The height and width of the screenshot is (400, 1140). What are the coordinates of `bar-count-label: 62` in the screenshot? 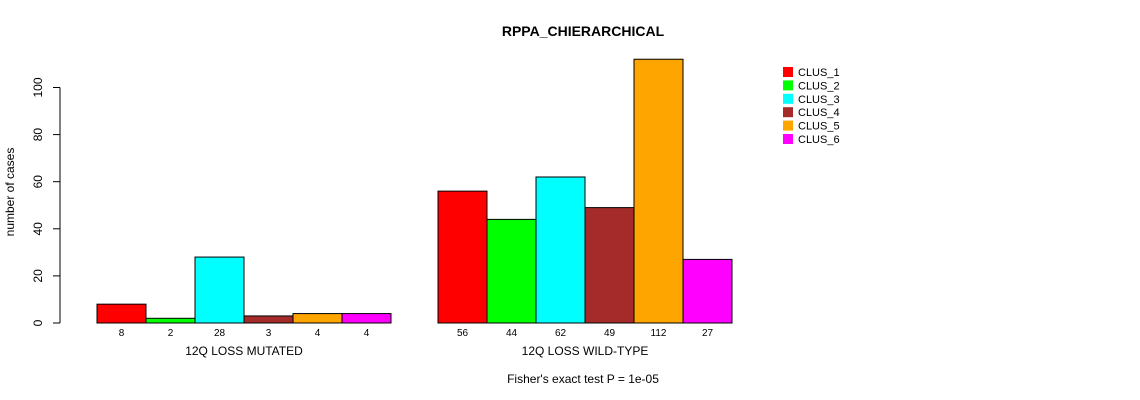 It's located at (561, 333).